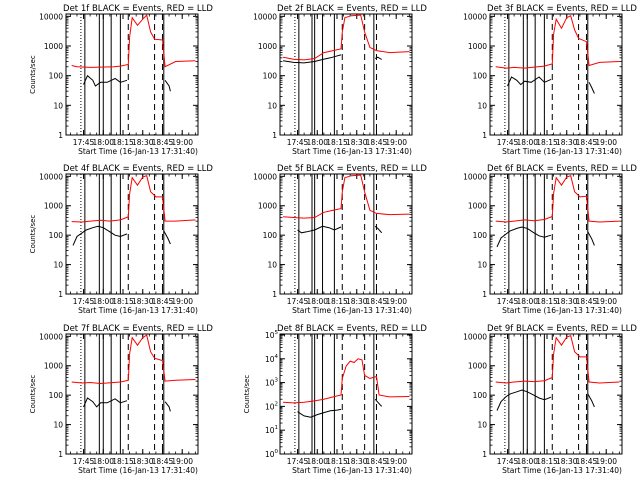 The image size is (640, 480). I want to click on chart-4-xtick-label: 18:15, so click(123, 301).